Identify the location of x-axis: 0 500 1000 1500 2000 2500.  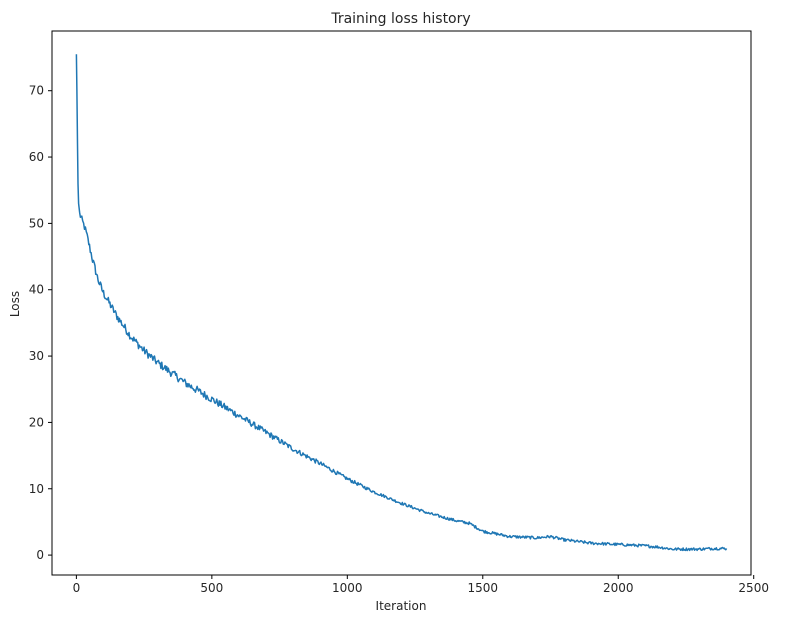
(421, 585).